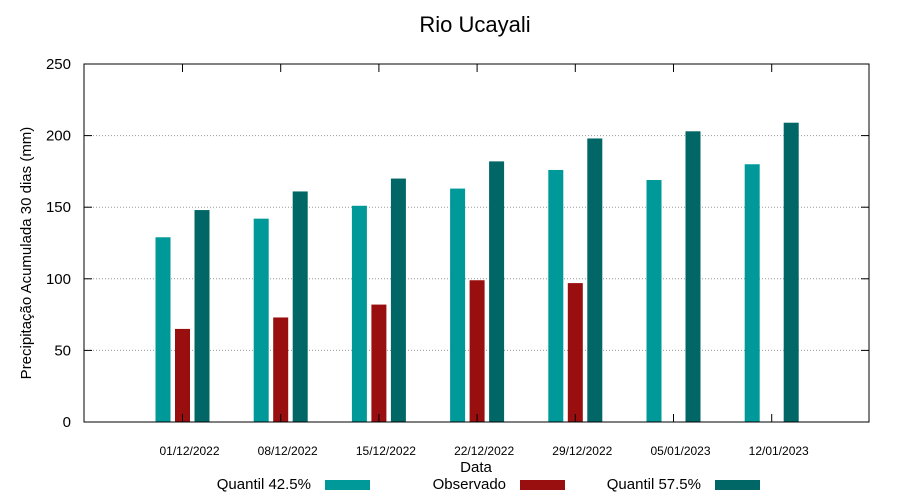 The width and height of the screenshot is (900, 500). I want to click on y-tick-label: 100, so click(58, 279).